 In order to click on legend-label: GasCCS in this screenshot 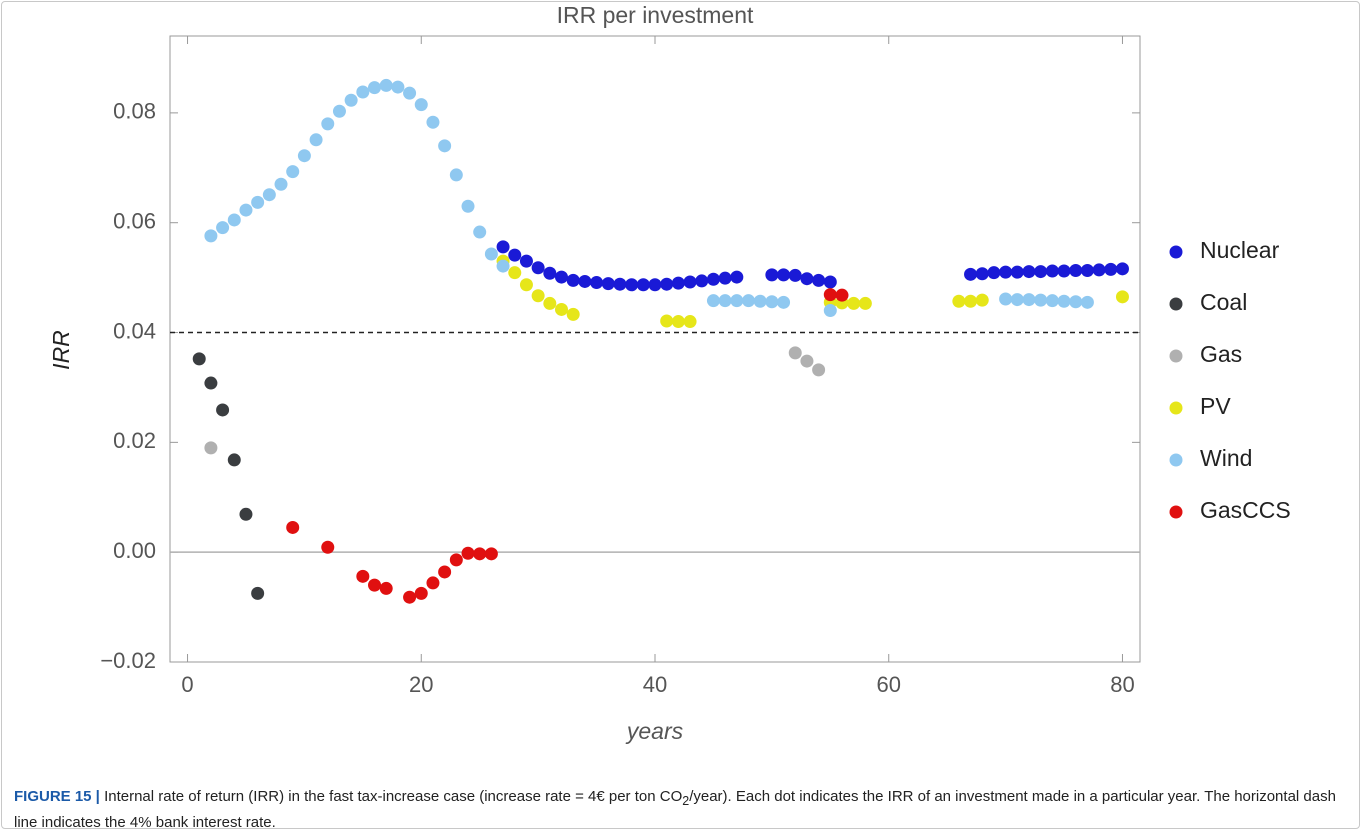, I will do `click(1245, 510)`.